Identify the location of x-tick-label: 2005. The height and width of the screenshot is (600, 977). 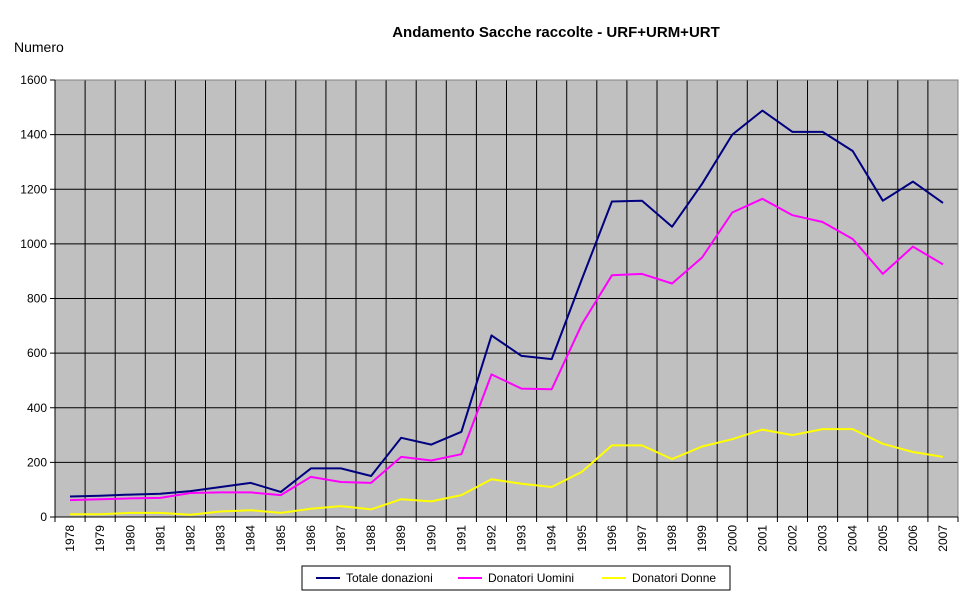
(883, 538).